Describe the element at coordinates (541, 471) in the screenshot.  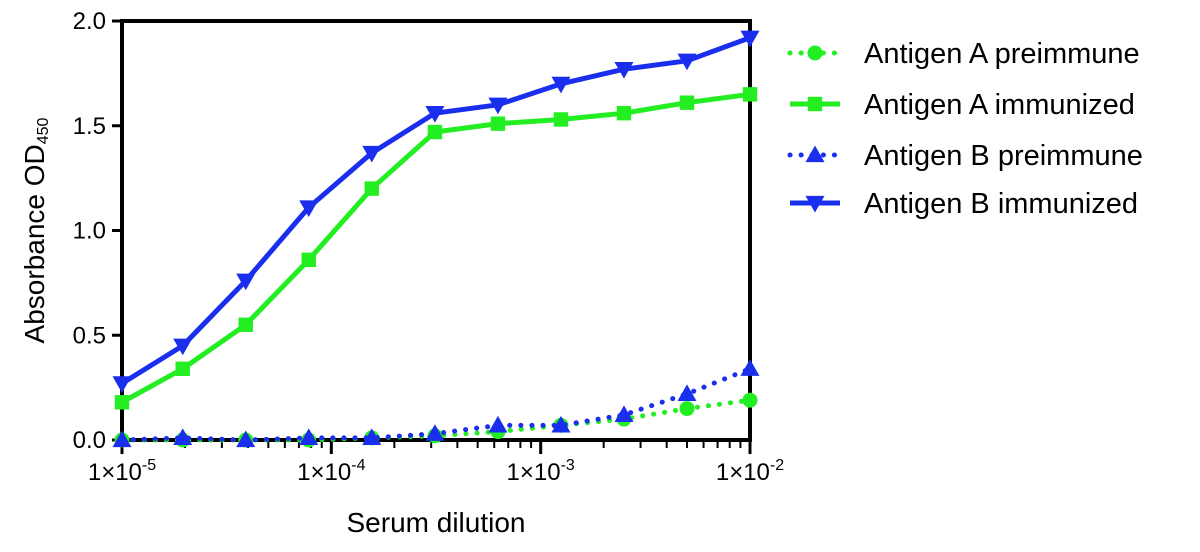
I see `x-tick-label: 1×10⁻³` at that location.